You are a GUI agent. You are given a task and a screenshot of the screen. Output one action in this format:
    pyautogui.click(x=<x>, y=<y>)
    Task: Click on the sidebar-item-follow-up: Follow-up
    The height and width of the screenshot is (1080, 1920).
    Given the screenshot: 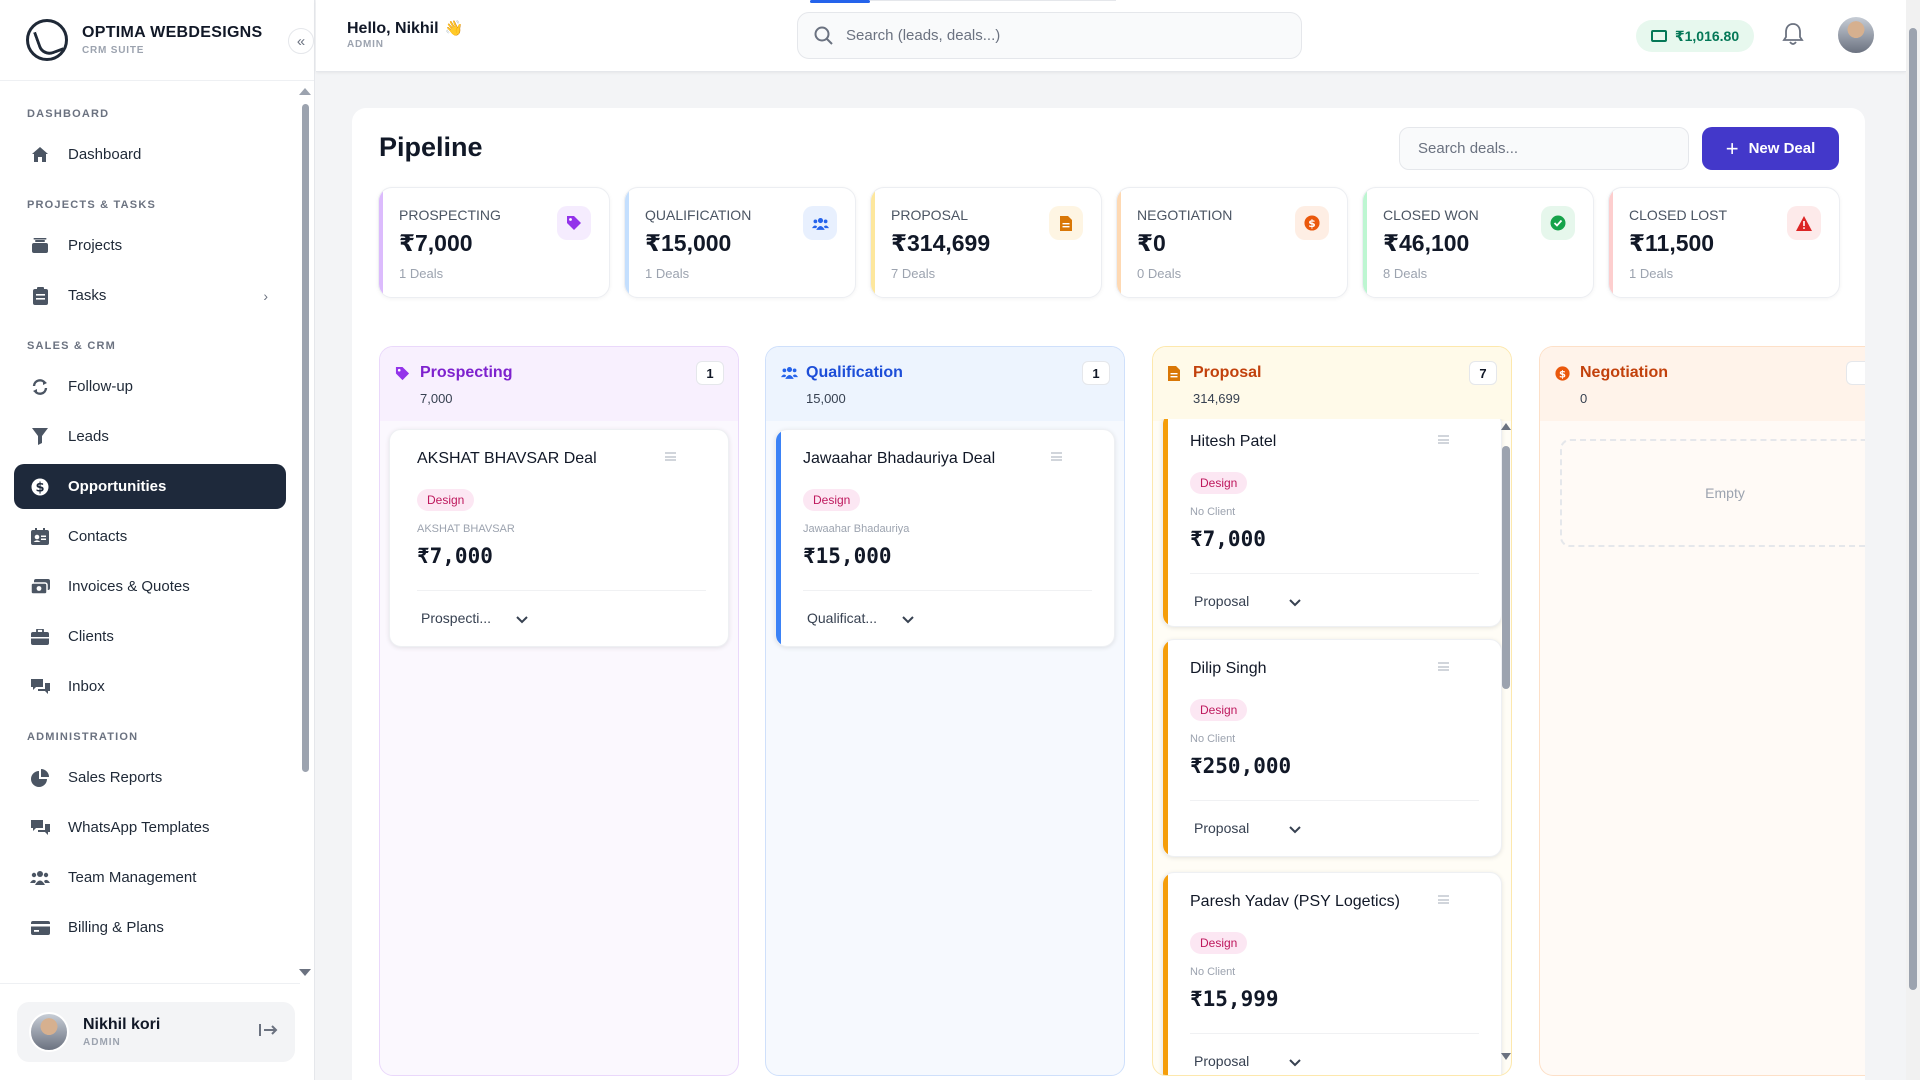 What is the action you would take?
    pyautogui.click(x=150, y=386)
    